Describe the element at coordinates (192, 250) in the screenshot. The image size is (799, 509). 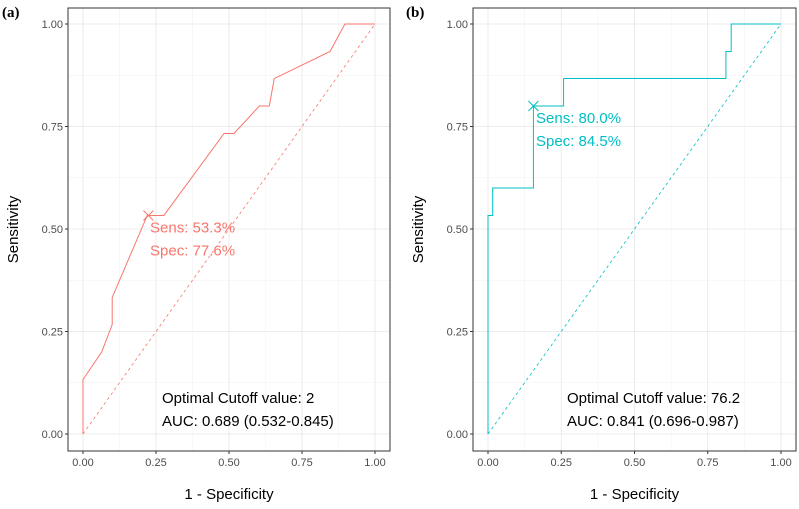
I see `specificity-annotation: Spec: 77.6%` at that location.